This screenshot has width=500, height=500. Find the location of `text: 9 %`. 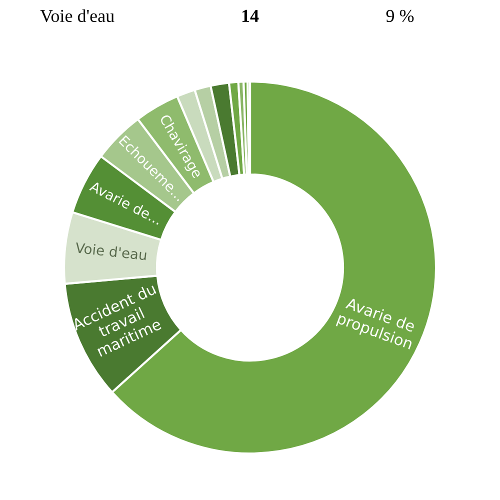

text: 9 % is located at coordinates (400, 16).